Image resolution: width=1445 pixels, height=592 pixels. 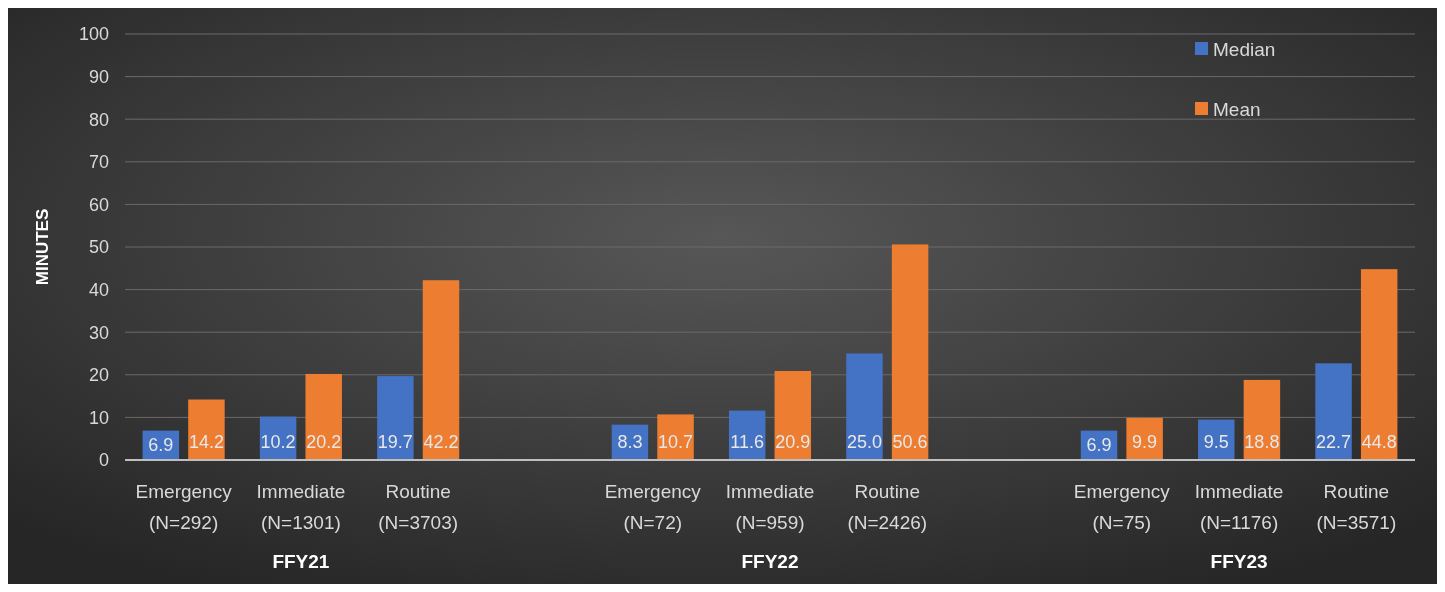 What do you see at coordinates (98, 119) in the screenshot?
I see `y-tick-label: 80` at bounding box center [98, 119].